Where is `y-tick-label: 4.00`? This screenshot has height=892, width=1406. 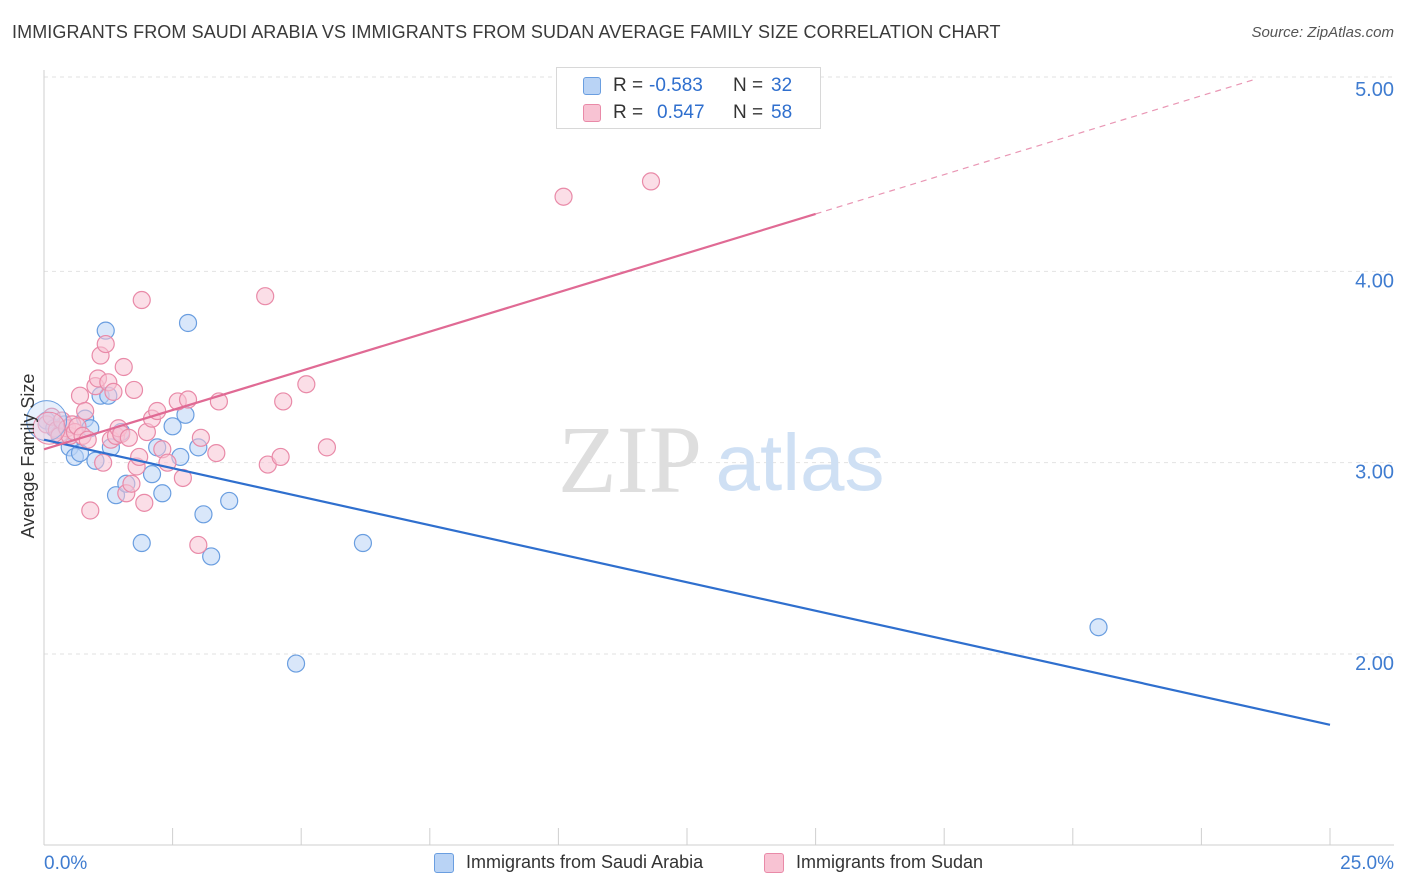 y-tick-label: 4.00 is located at coordinates (1374, 281).